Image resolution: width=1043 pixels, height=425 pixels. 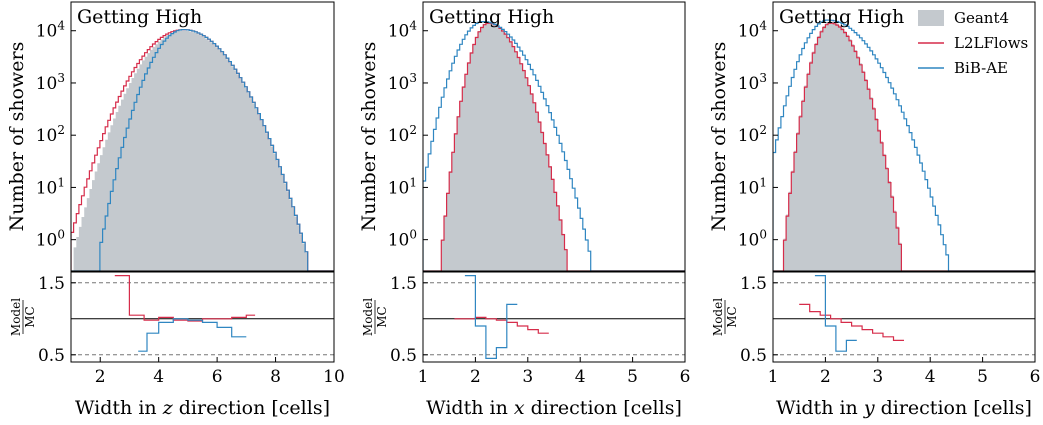 What do you see at coordinates (991, 43) in the screenshot?
I see `legend-label: L2LFlows` at bounding box center [991, 43].